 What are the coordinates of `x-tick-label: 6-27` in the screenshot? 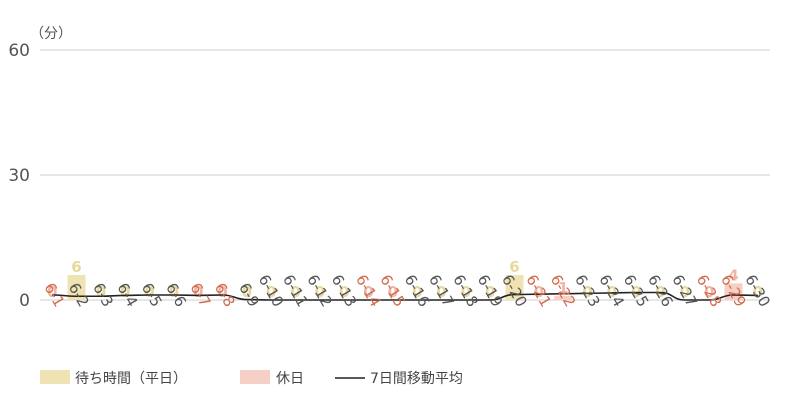 It's located at (684, 291).